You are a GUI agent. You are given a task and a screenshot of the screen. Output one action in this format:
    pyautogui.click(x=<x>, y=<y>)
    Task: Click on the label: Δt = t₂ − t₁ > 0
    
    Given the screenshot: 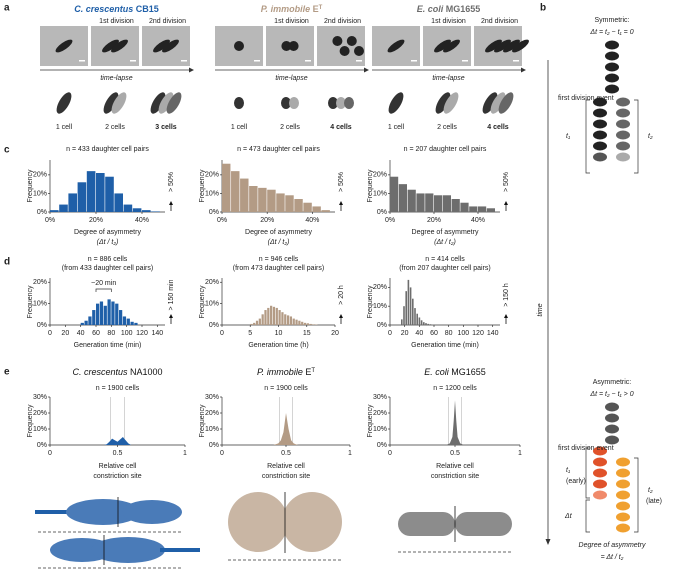 What is the action you would take?
    pyautogui.click(x=611, y=394)
    